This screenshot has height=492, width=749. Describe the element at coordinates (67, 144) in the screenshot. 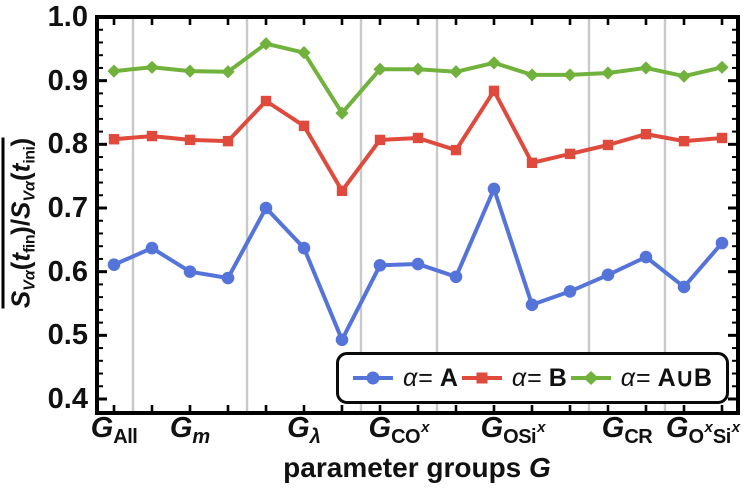

I see `y-tick-label: 0.8` at that location.